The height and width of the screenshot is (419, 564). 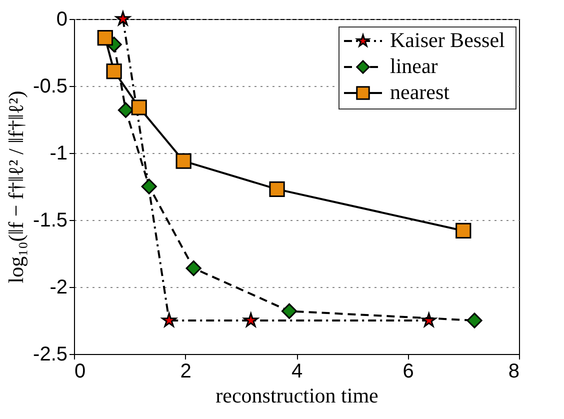 What do you see at coordinates (186, 371) in the screenshot?
I see `x-tick-label: 2` at bounding box center [186, 371].